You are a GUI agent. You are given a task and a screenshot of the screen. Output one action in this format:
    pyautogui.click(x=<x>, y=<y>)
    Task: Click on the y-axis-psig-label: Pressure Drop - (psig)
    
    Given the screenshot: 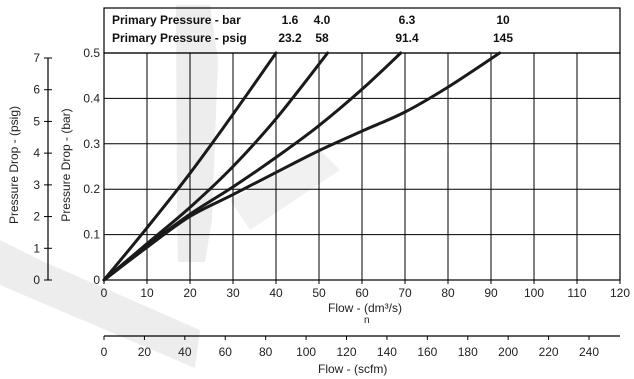 What is the action you would take?
    pyautogui.click(x=14, y=165)
    